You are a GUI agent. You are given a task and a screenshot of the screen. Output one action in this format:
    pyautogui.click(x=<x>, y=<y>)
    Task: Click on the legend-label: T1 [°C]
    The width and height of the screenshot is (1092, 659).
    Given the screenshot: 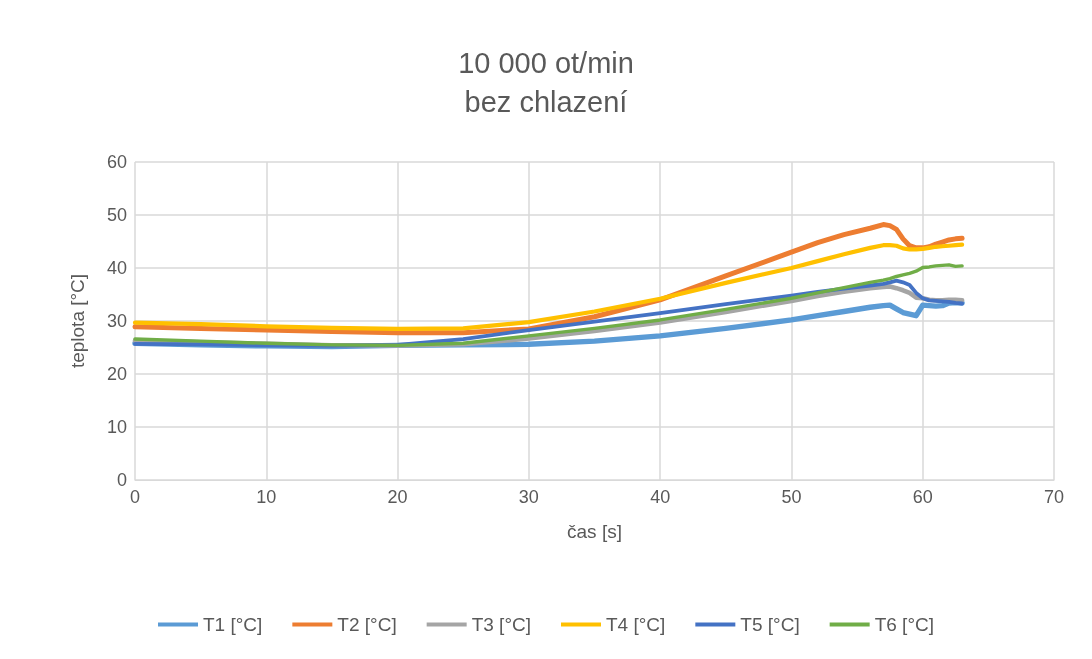 What is the action you would take?
    pyautogui.click(x=233, y=624)
    